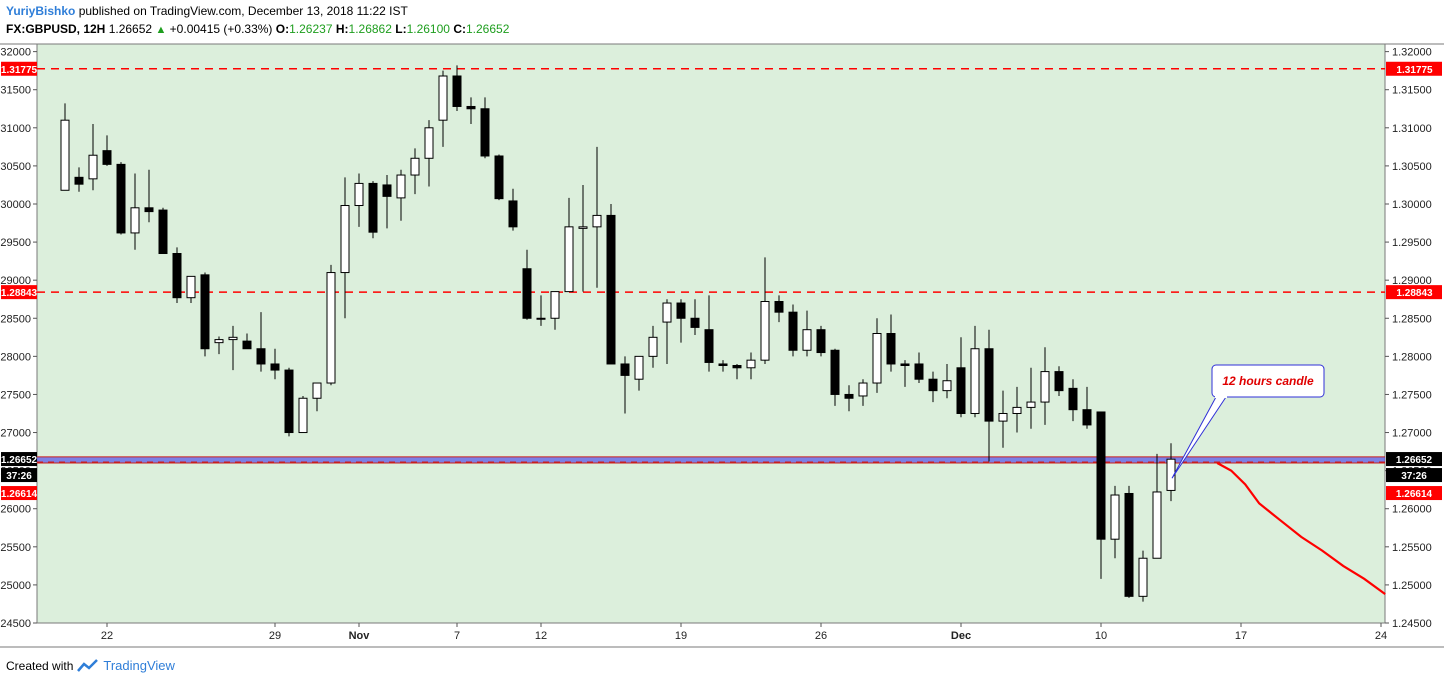 Image resolution: width=1444 pixels, height=684 pixels. Describe the element at coordinates (1414, 68) in the screenshot. I see `level-price-tag-right` at that location.